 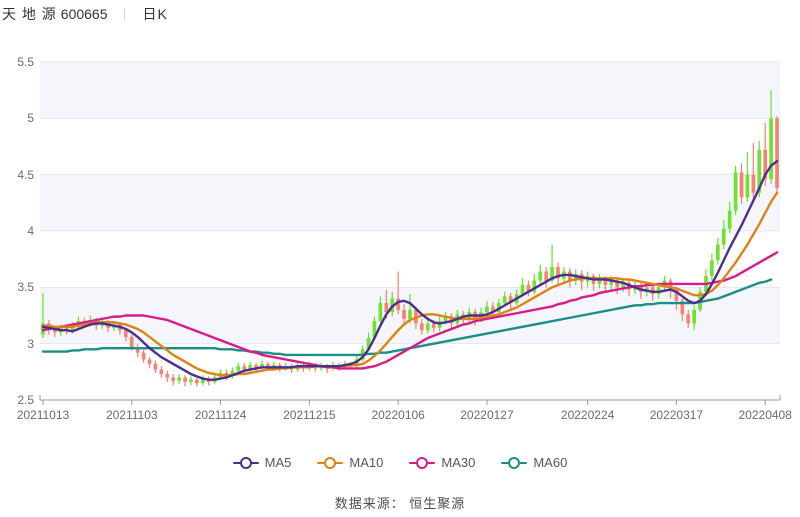 What do you see at coordinates (131, 415) in the screenshot?
I see `x-axis-label: 20211103` at bounding box center [131, 415].